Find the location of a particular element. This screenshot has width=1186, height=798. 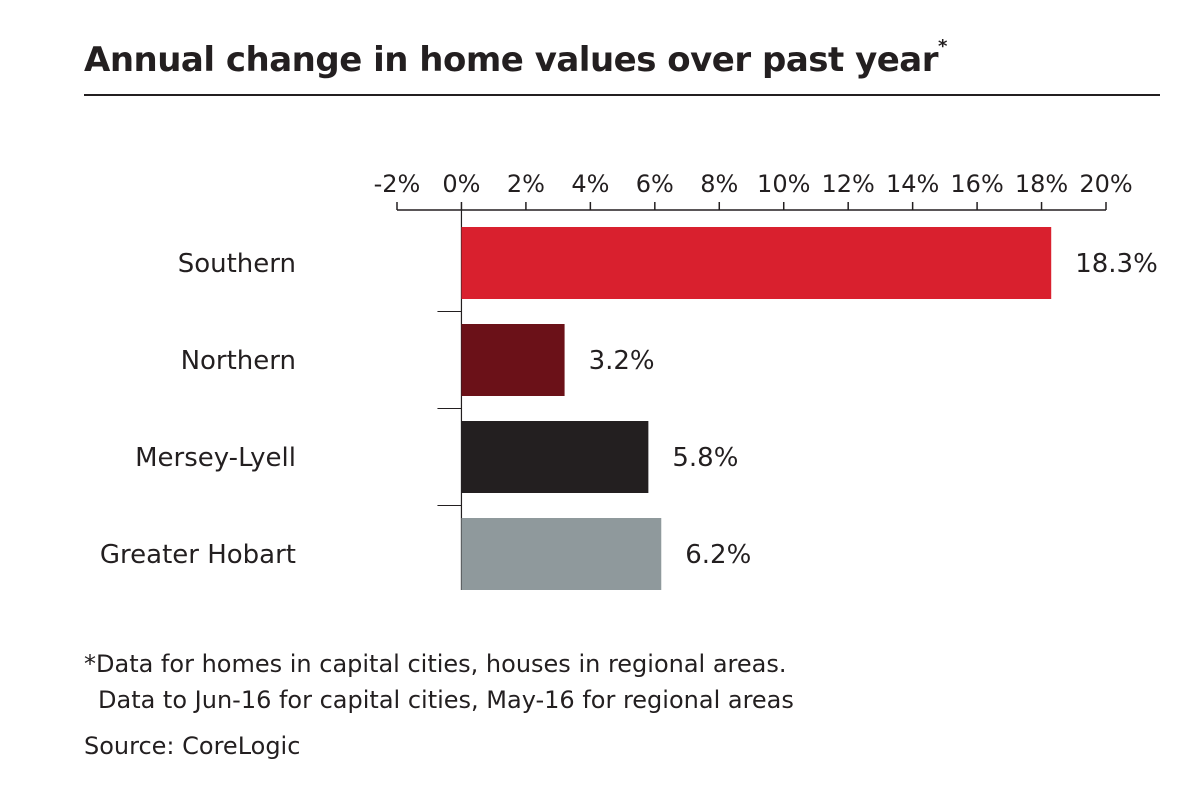

category-label: Northern is located at coordinates (238, 361).